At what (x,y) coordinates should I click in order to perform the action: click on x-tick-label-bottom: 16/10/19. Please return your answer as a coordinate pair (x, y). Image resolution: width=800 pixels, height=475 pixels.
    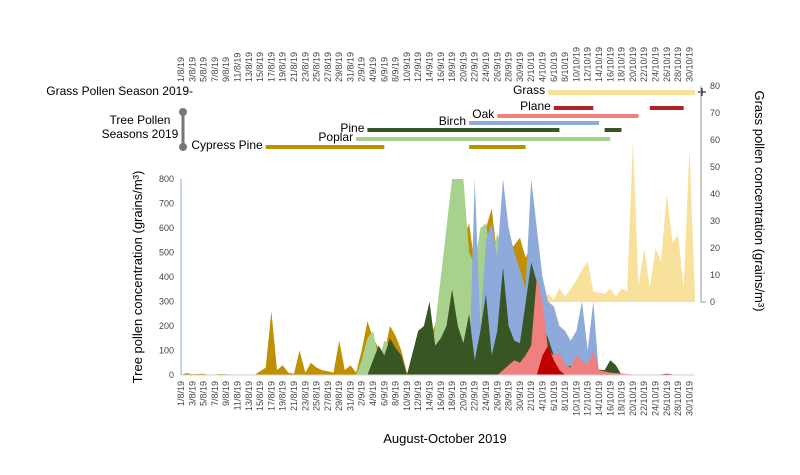
    Looking at the image, I should click on (610, 398).